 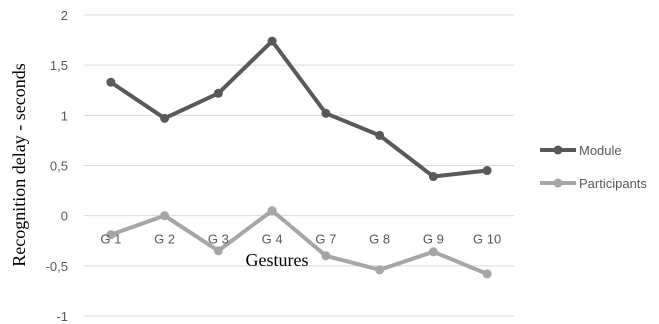 I want to click on legend-label: Participants, so click(x=613, y=183).